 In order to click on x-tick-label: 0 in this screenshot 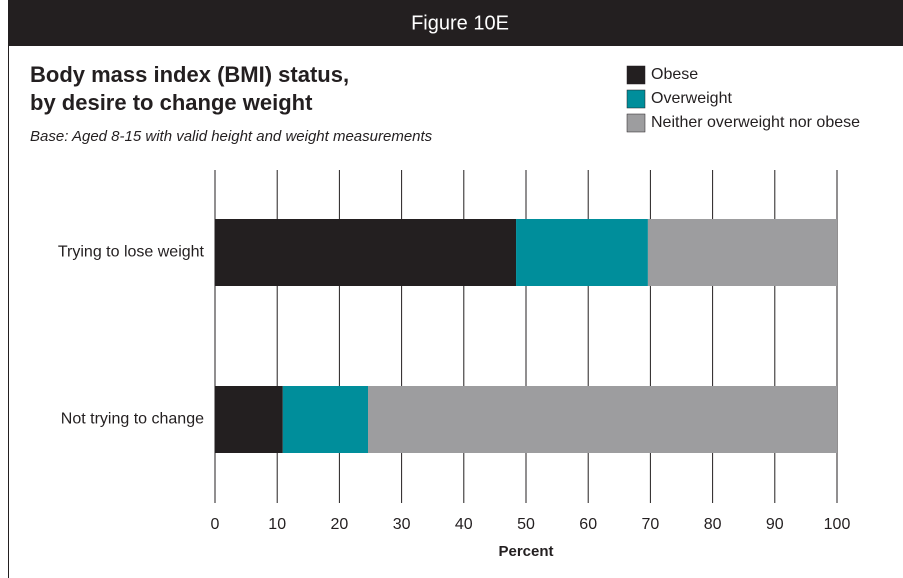, I will do `click(215, 524)`.